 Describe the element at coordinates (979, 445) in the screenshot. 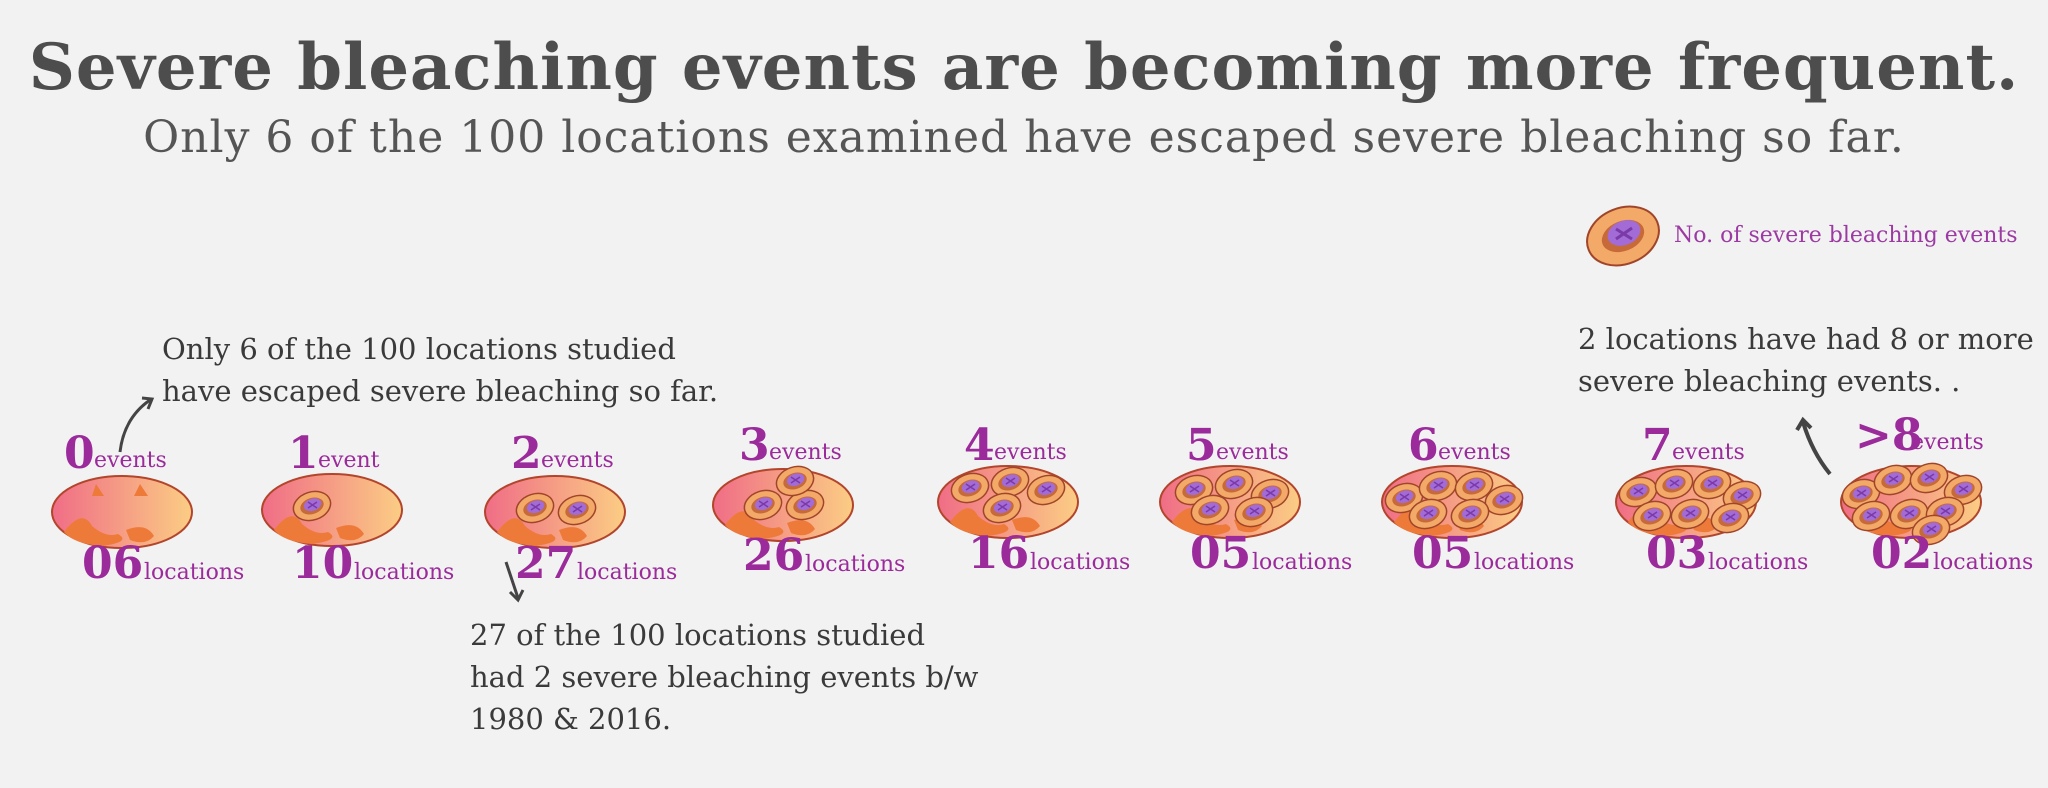

I see `event-count-4: 4` at that location.